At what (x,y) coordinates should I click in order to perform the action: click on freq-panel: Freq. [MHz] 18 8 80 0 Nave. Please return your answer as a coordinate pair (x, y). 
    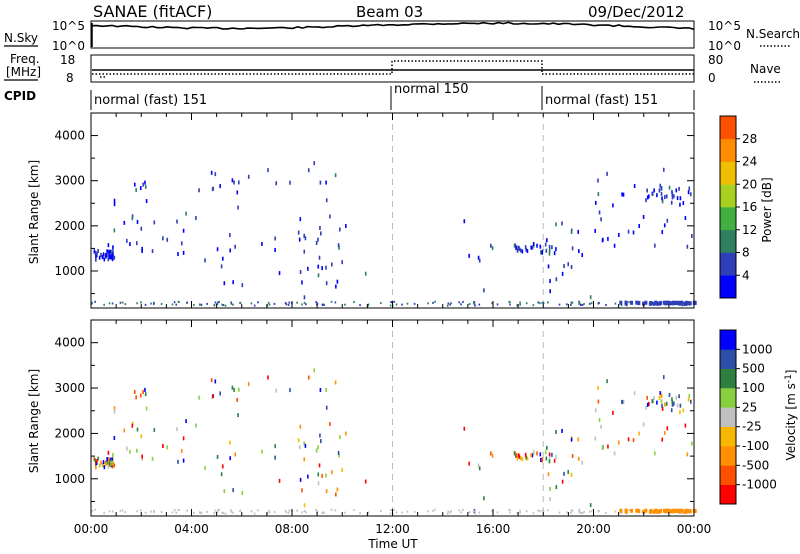
    Looking at the image, I should click on (392, 68).